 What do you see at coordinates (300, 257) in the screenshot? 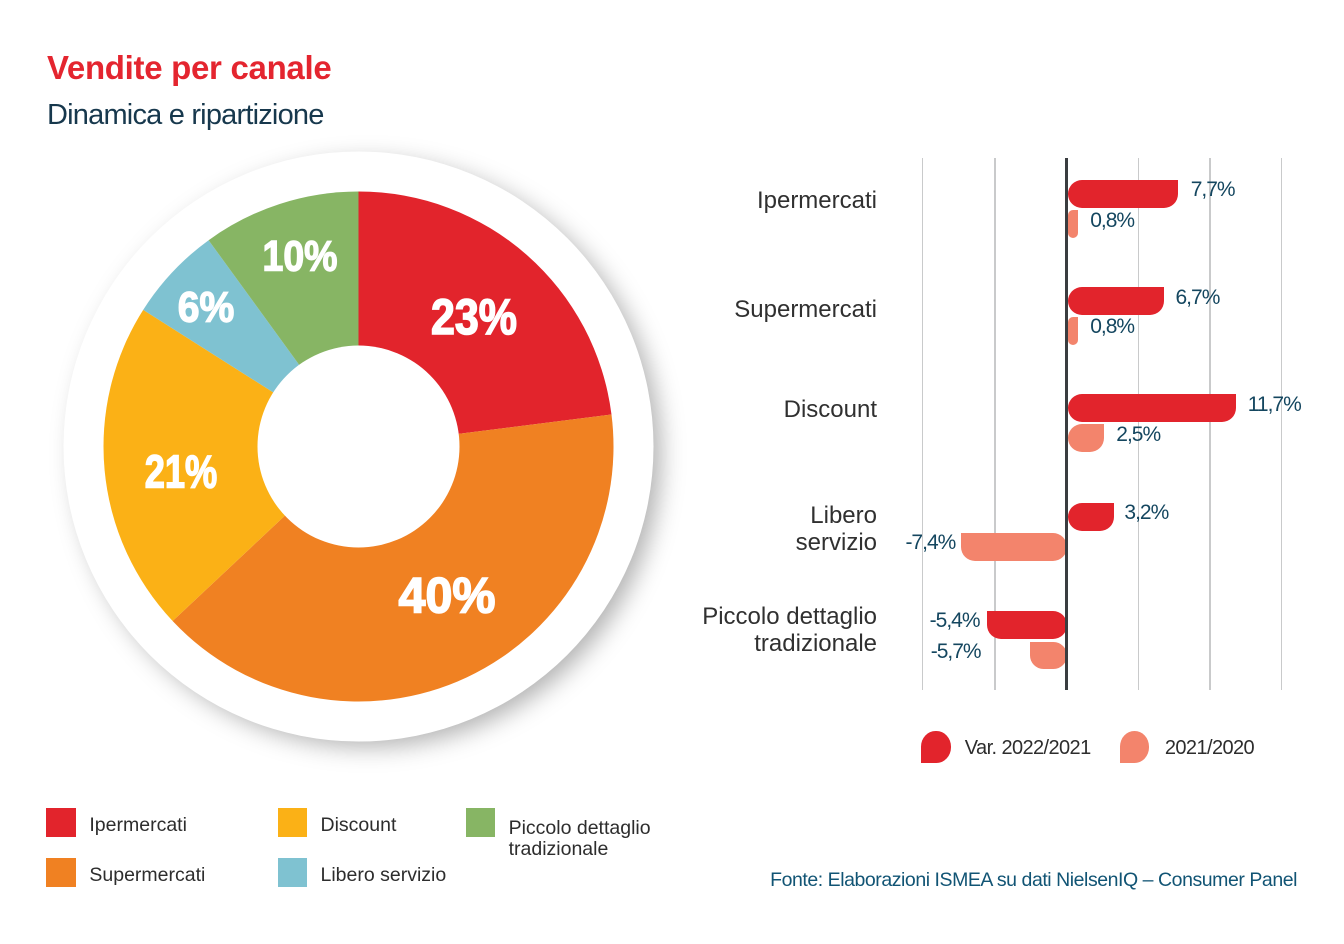
I see `svg-text: 10%` at bounding box center [300, 257].